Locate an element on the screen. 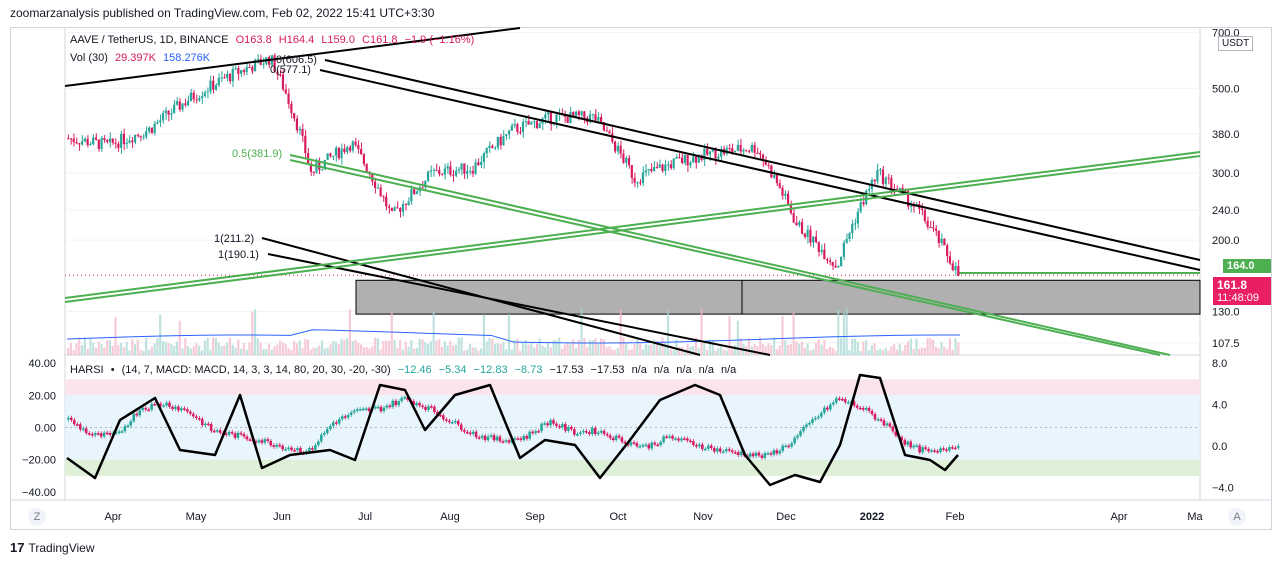 This screenshot has height=566, width=1280. auto-scale-button: A is located at coordinates (1237, 517).